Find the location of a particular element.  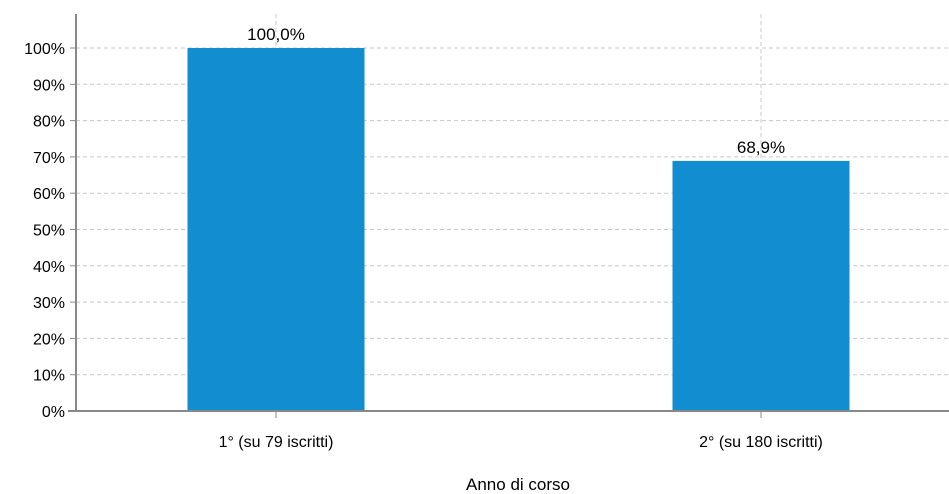

y-tick-label: 60% is located at coordinates (49, 194).